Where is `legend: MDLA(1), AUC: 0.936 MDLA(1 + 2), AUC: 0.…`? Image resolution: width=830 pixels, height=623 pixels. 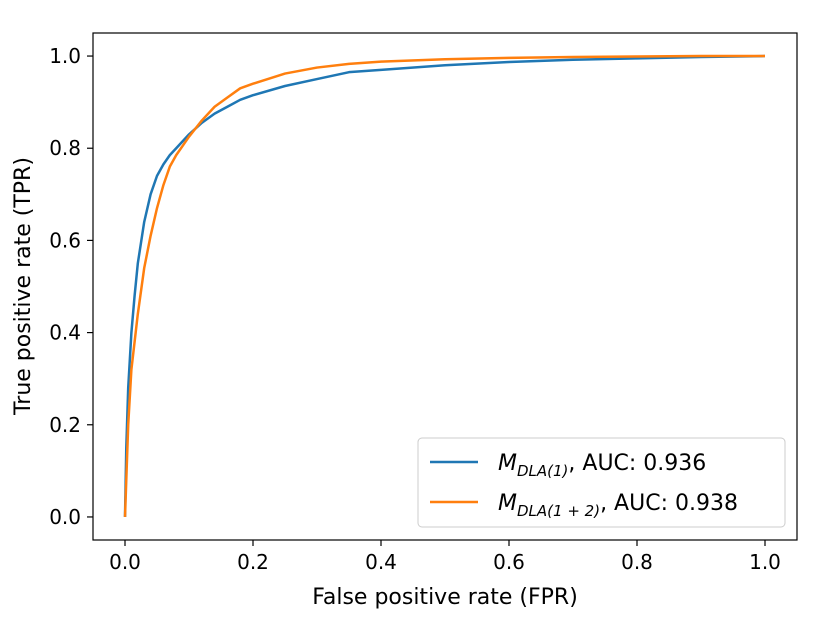
legend: MDLA(1), AUC: 0.936 MDLA(1 + 2), AUC: 0.… is located at coordinates (601, 482).